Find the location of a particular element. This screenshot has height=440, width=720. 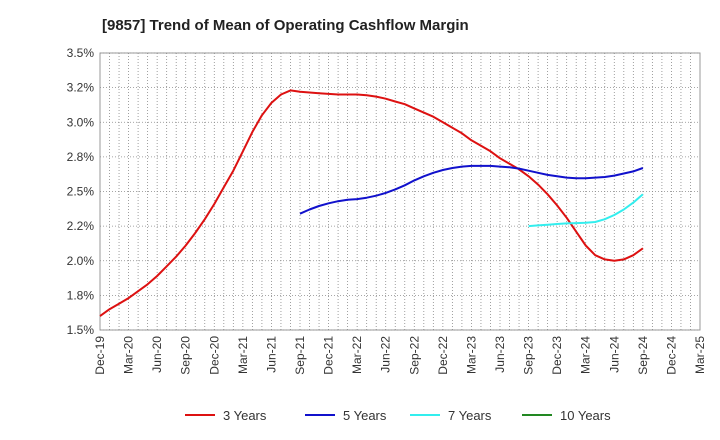

x-tick-label: Sep-23 is located at coordinates (529, 355).